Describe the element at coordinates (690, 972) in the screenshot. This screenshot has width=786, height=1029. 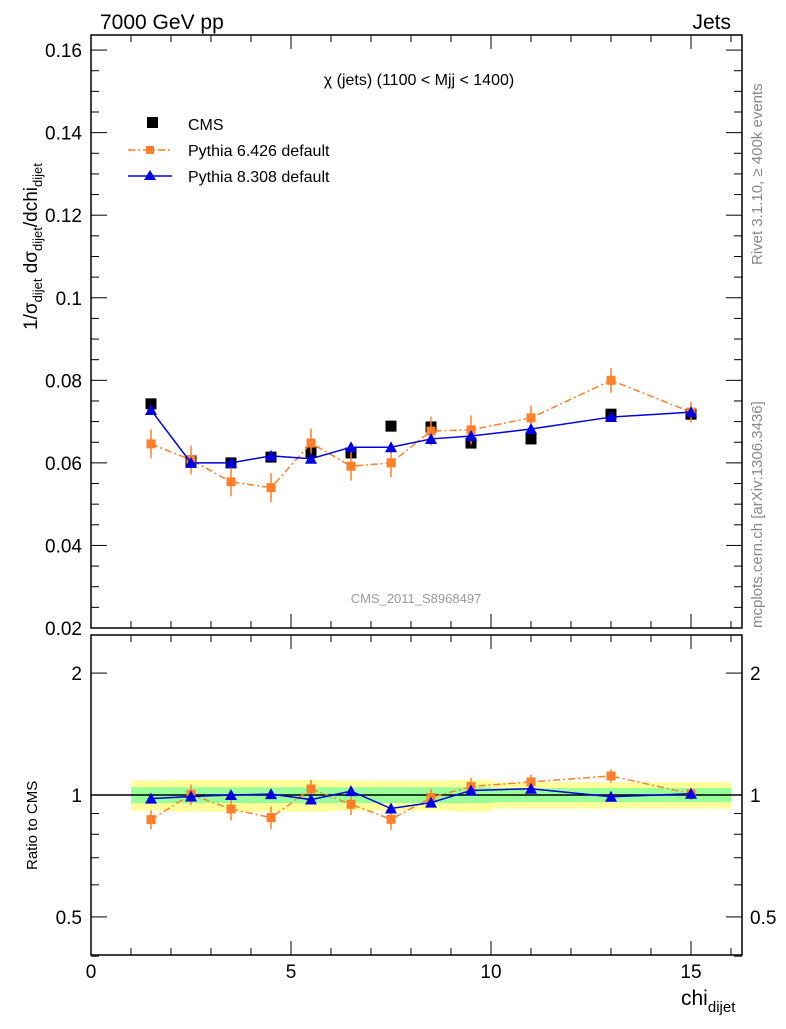
I see `x-tick-label: 15` at that location.